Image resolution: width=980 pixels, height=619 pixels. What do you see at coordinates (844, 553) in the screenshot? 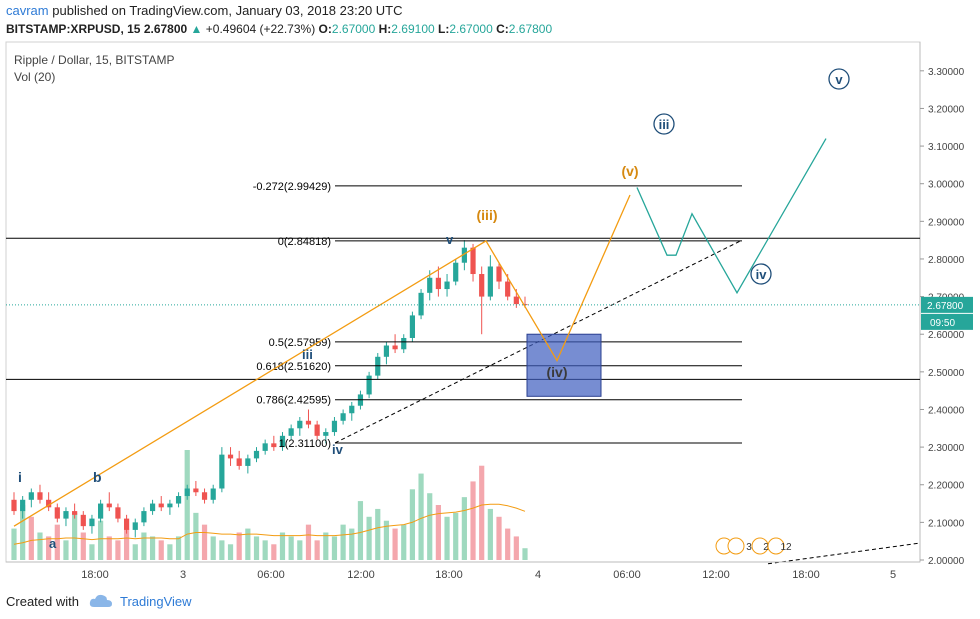
I see `trendline-dashed-lower` at bounding box center [844, 553].